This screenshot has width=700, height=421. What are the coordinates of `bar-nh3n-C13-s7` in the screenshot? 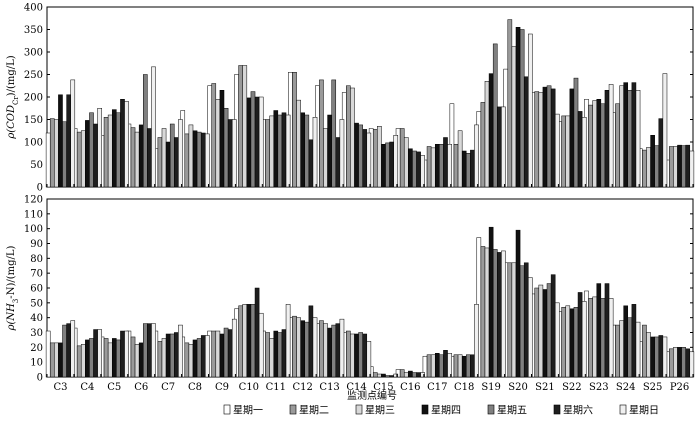 It's located at (342, 348).